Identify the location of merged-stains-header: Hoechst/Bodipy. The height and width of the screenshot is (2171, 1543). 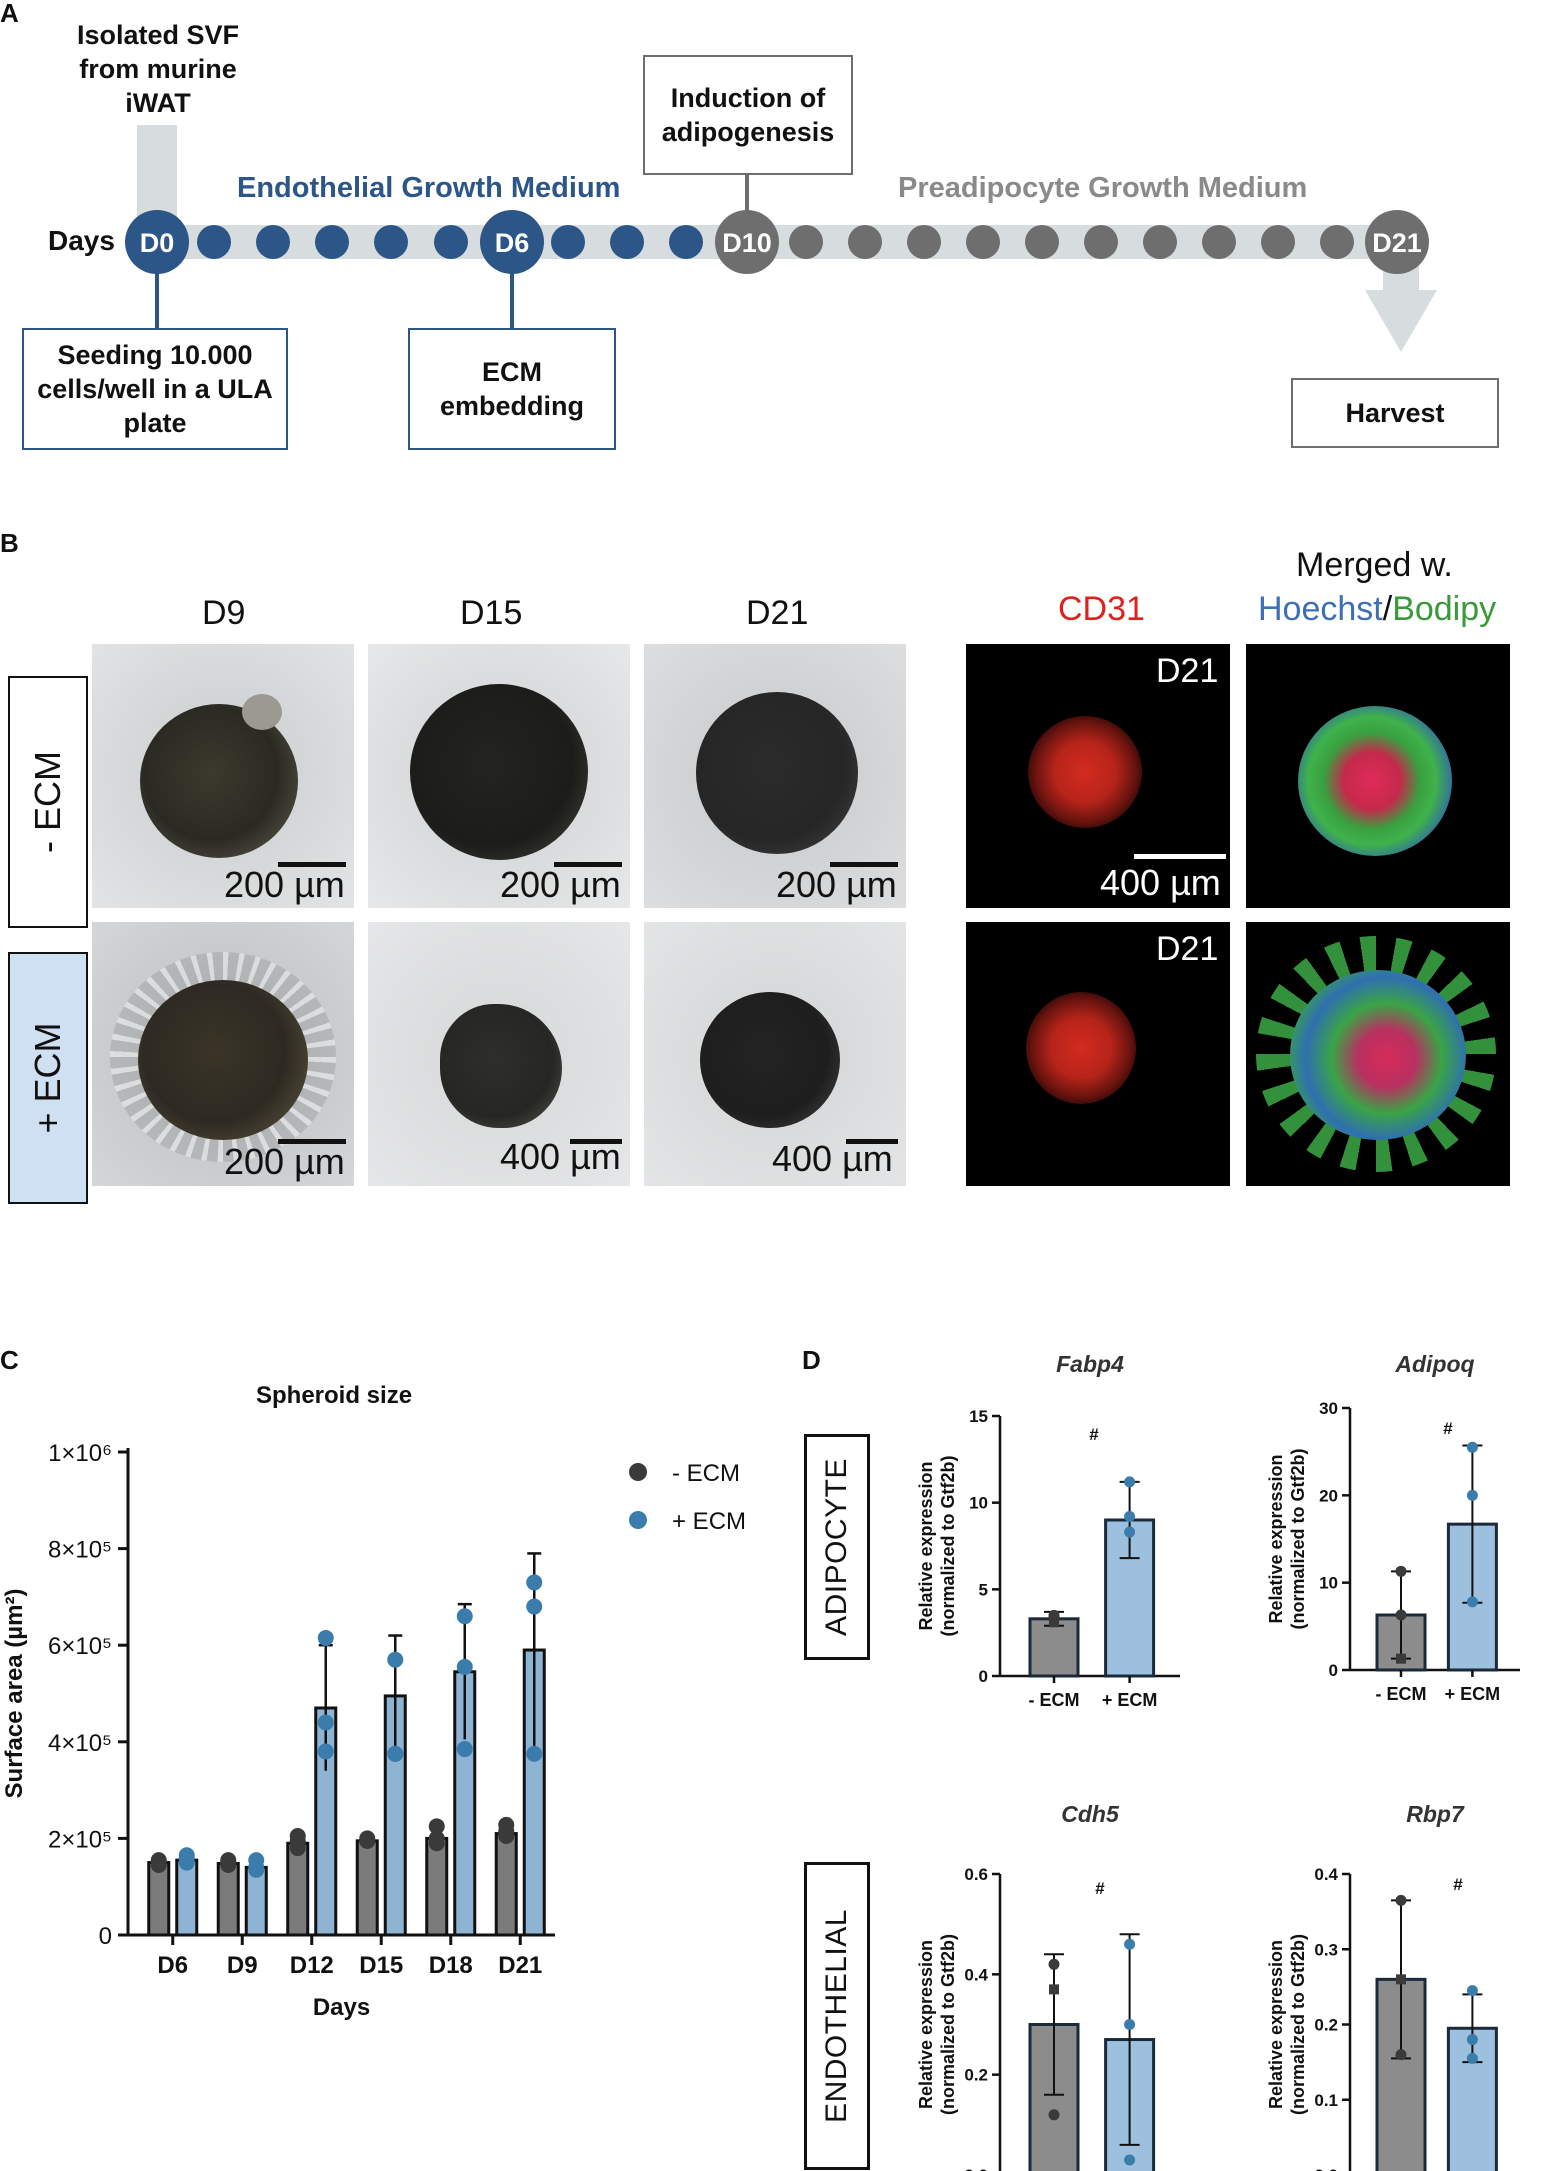
(1377, 609).